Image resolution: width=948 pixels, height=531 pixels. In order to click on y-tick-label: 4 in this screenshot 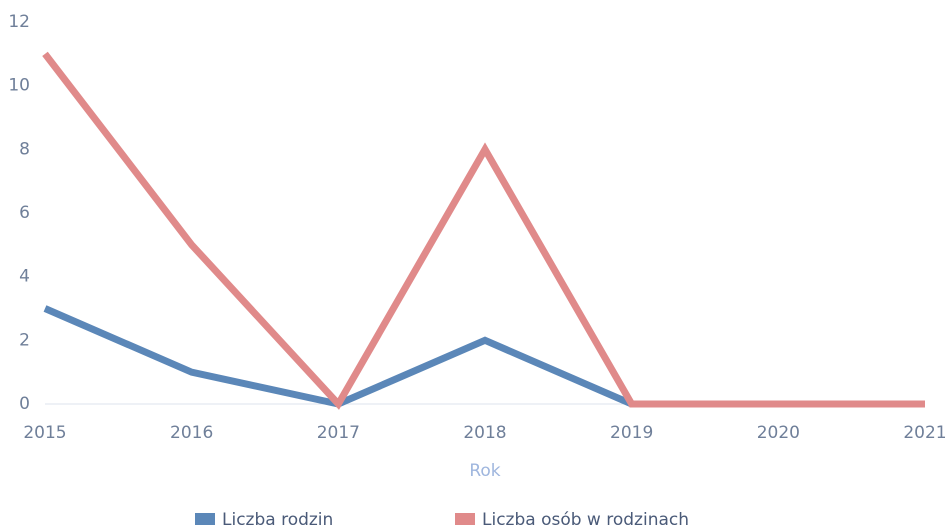, I will do `click(24, 277)`.